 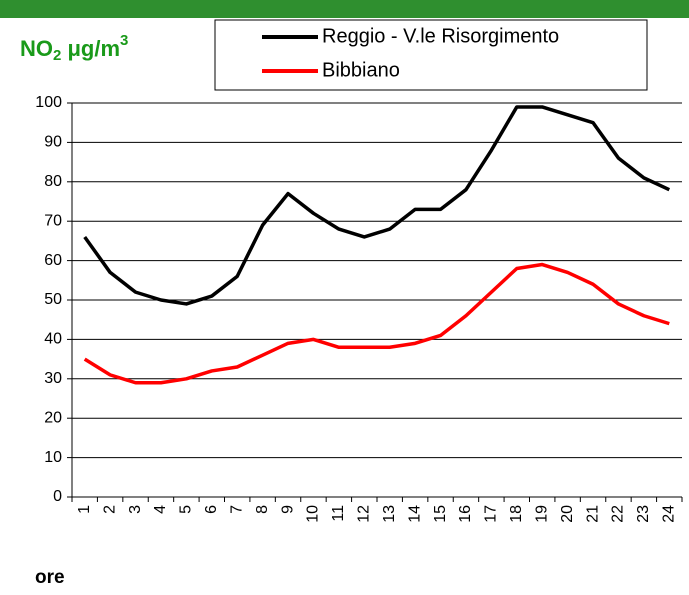 What do you see at coordinates (287, 509) in the screenshot?
I see `x-tick-label: 9` at bounding box center [287, 509].